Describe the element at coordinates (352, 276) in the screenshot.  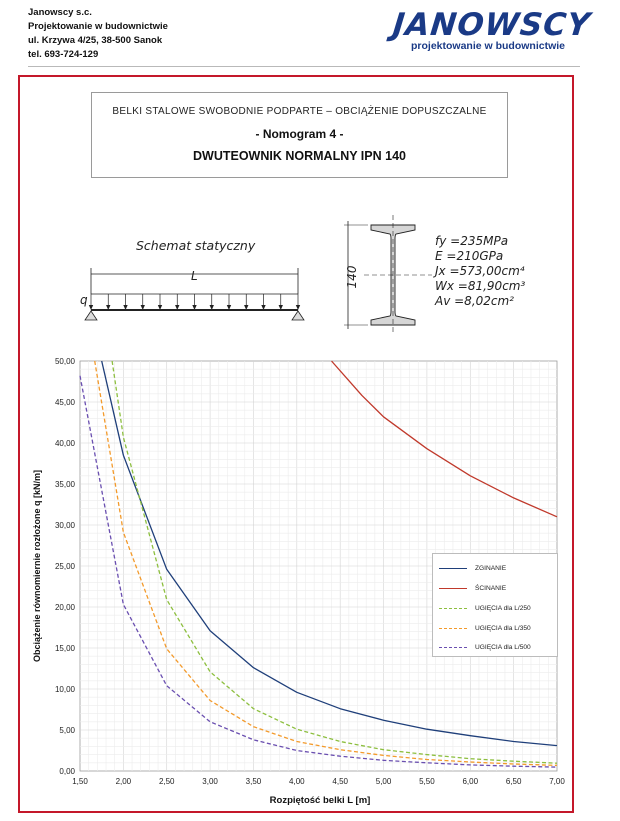
I see `section-height-label: 140` at that location.